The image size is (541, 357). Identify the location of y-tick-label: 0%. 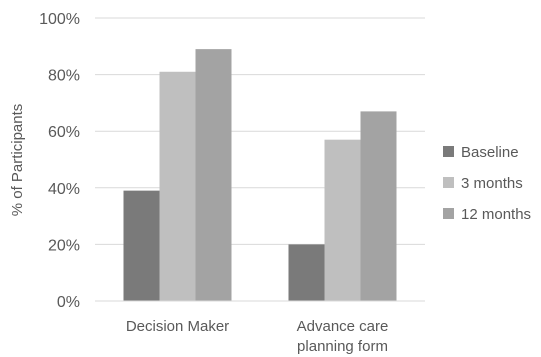
(68, 302).